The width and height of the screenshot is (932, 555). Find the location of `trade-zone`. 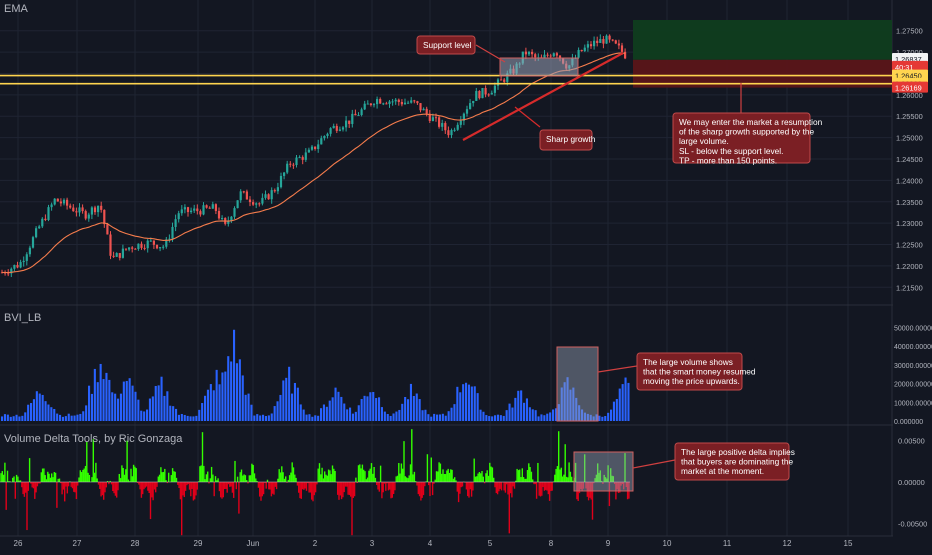

trade-zone is located at coordinates (762, 54).